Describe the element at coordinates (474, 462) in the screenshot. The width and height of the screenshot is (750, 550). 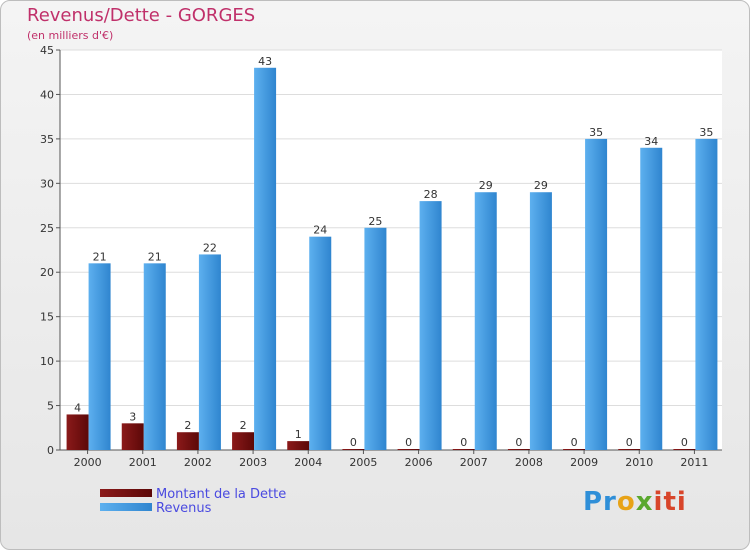
I see `x-tick-label-2007: 2007` at that location.